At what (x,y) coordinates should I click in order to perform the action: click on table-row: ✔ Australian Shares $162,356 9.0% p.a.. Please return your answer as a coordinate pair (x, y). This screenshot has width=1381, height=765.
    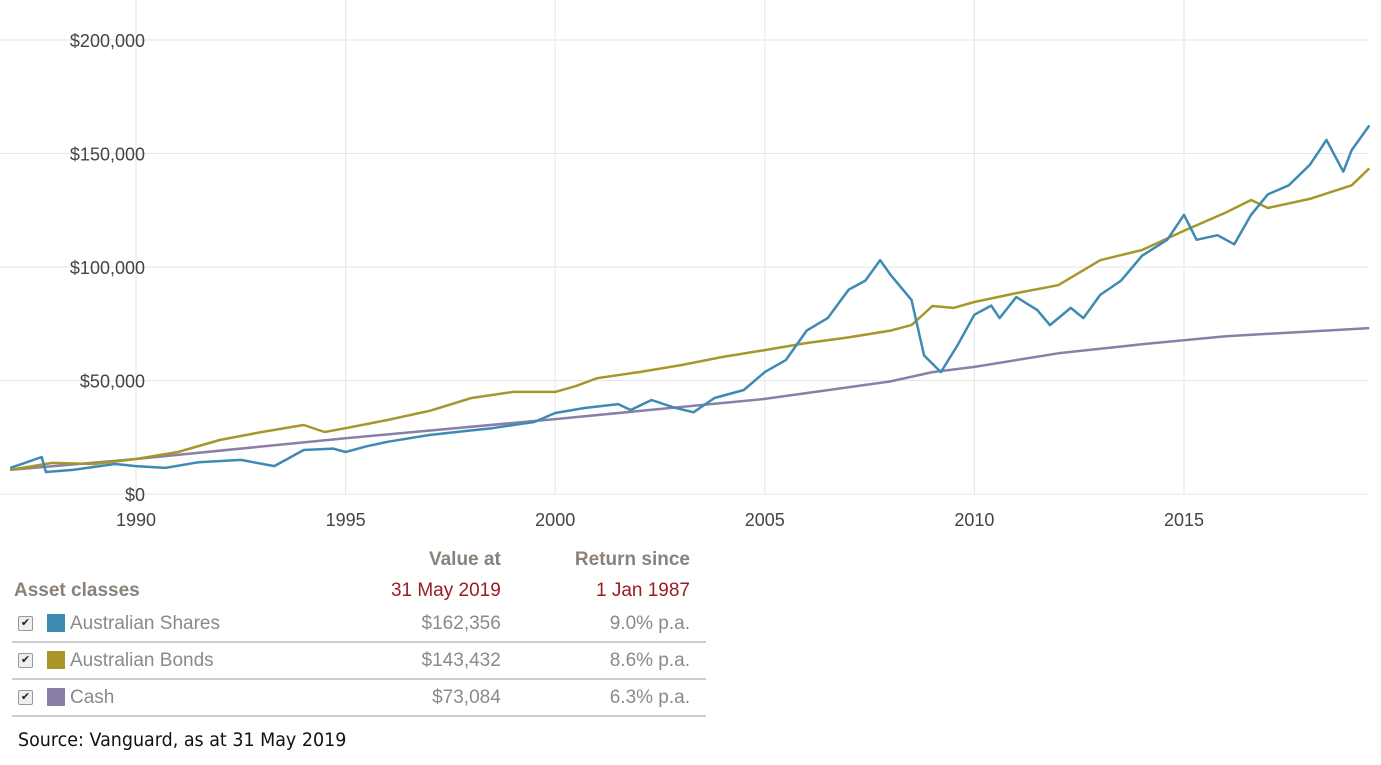
    Looking at the image, I should click on (359, 624).